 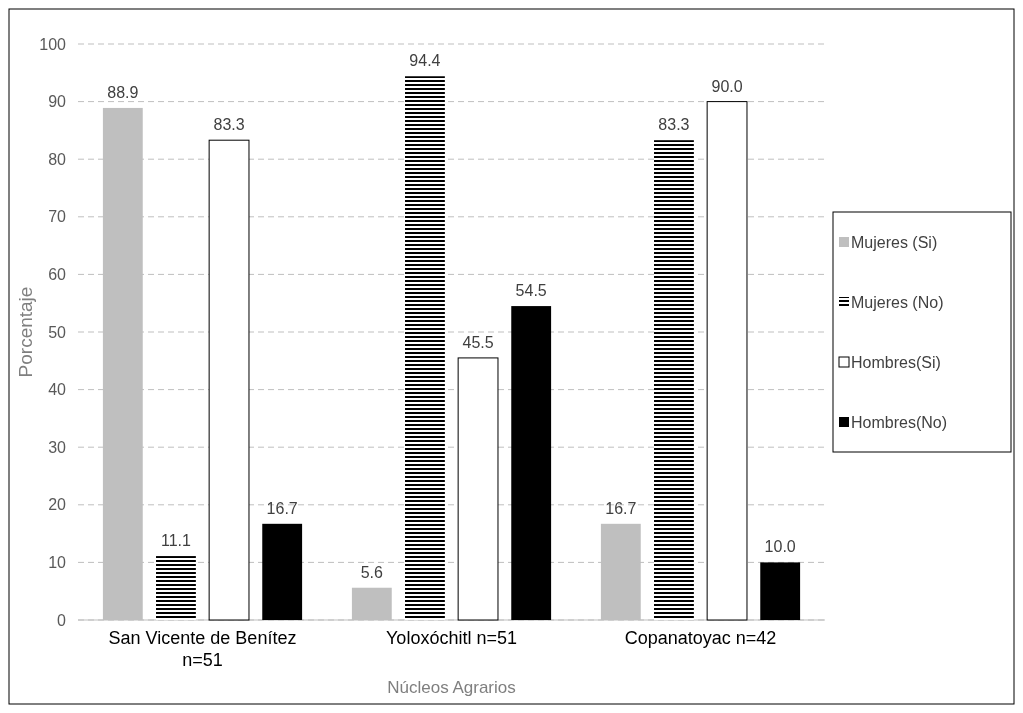 I want to click on legend-label: Hombres(No), so click(x=899, y=422).